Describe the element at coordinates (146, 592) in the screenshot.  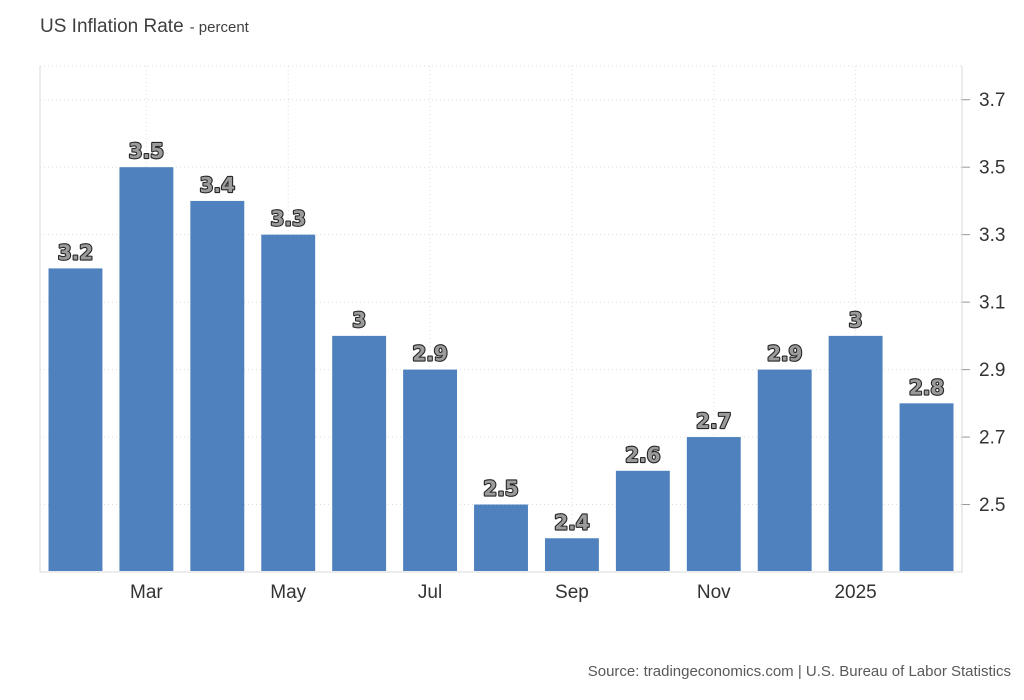
I see `x-axis-tick-label: Mar` at that location.